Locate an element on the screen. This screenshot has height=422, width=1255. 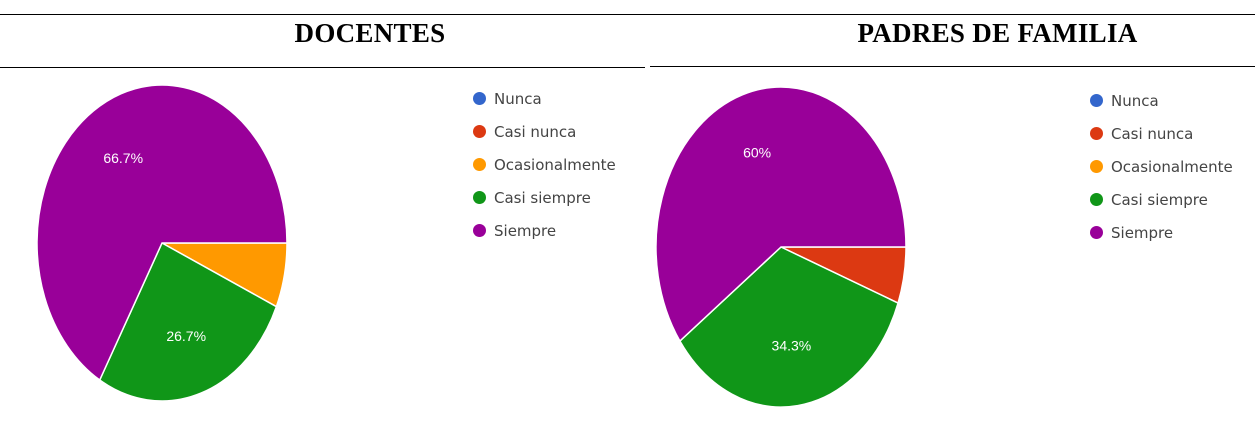
data-label-siempre: 66.7% is located at coordinates (123, 158).